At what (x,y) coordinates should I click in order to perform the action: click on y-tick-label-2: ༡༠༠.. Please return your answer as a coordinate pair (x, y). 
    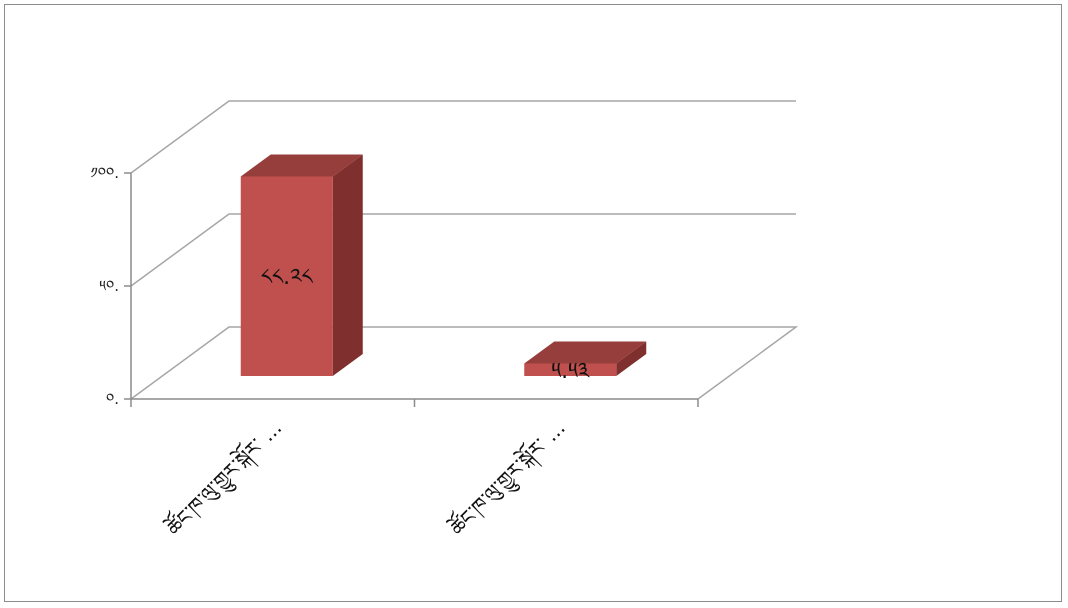
    Looking at the image, I should click on (105, 173).